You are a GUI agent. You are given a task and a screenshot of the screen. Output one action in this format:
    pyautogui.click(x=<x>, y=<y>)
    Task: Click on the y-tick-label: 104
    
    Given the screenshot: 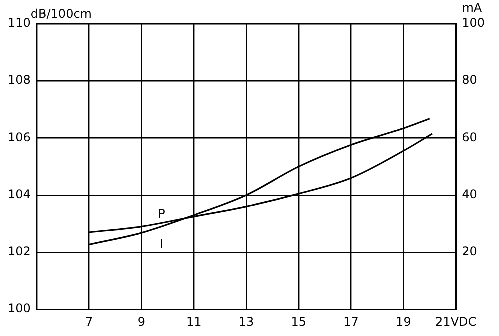 What is the action you would take?
    pyautogui.click(x=19, y=194)
    